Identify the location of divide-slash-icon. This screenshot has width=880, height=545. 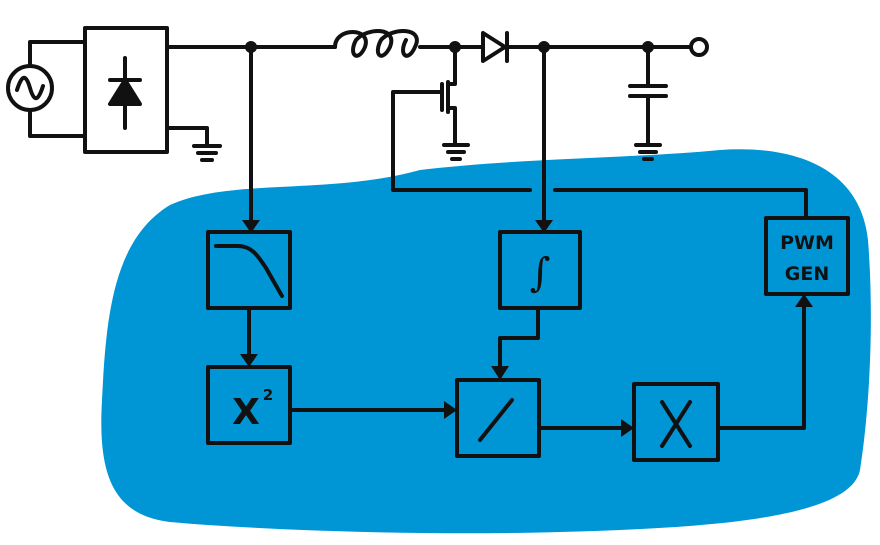
(496, 420).